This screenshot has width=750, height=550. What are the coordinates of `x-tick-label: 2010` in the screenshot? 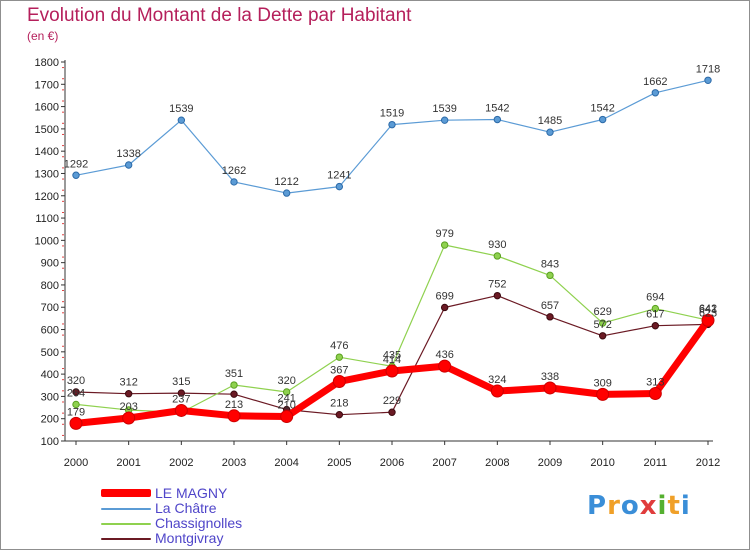 It's located at (602, 463).